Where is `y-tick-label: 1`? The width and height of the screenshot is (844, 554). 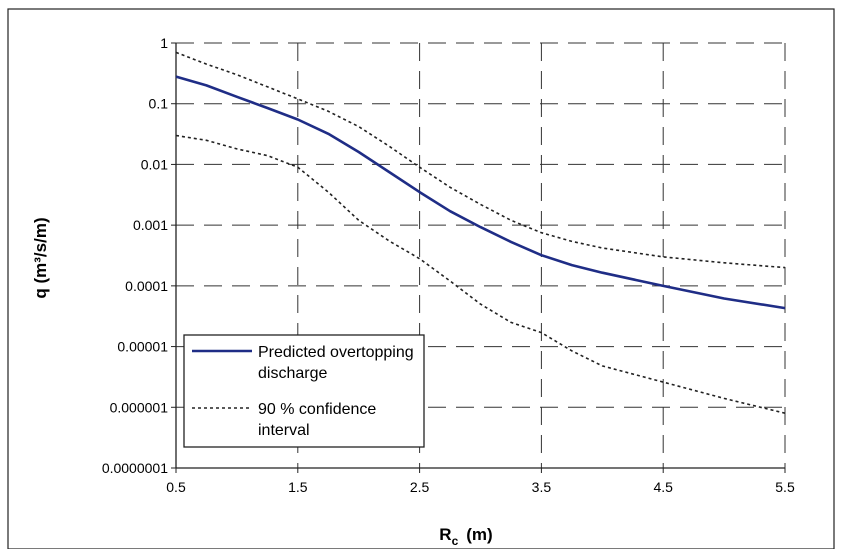 y-tick-label: 1 is located at coordinates (164, 43).